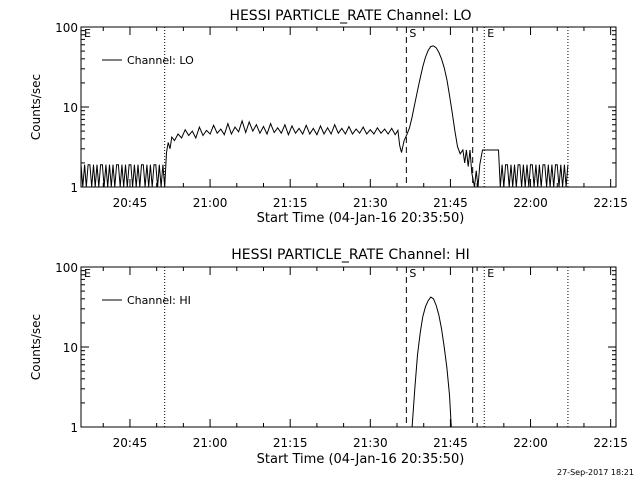 This screenshot has height=480, width=640. Describe the element at coordinates (595, 472) in the screenshot. I see `footer-timestamp: 27-Sep-2017 18:21` at that location.